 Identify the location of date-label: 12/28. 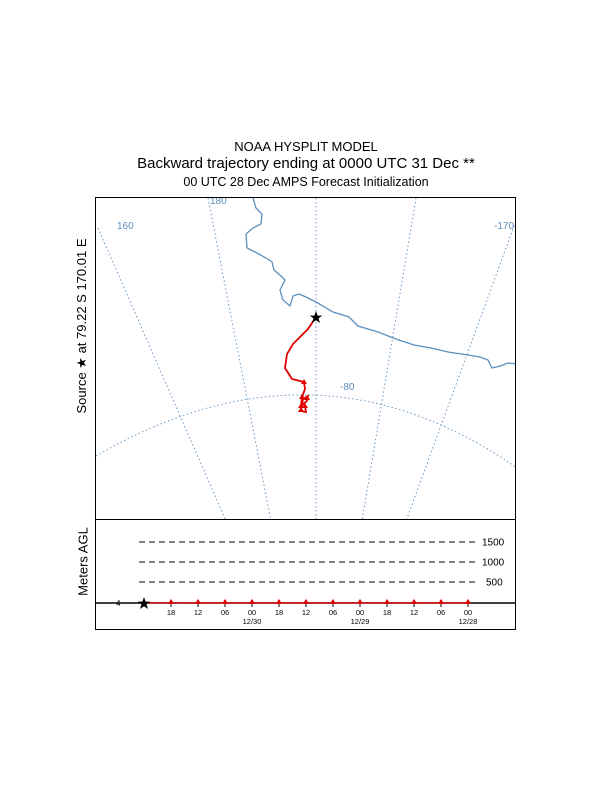
(468, 621).